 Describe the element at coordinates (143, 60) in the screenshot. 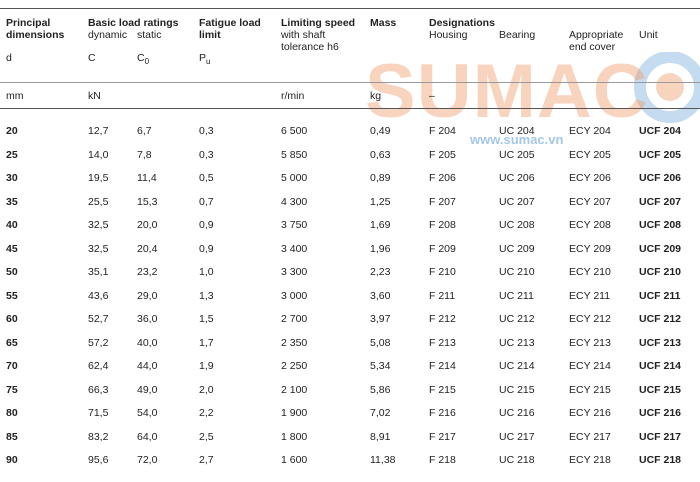

I see `header-symbol-c0: C0` at that location.